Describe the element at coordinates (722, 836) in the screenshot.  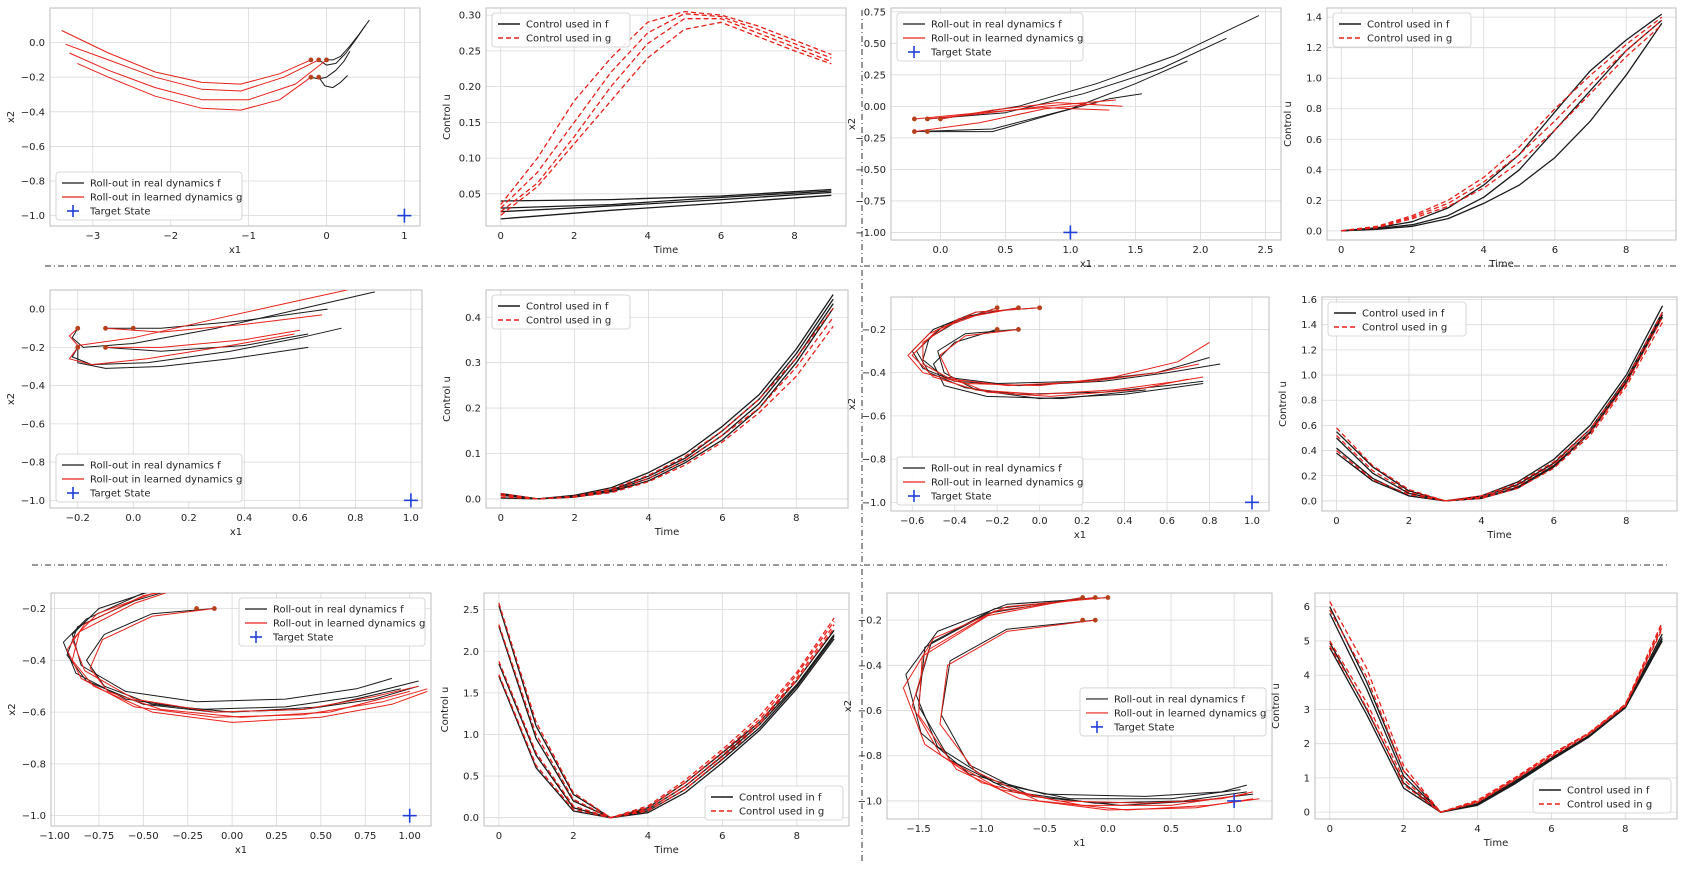
I see `x-tick-label: 6` at that location.